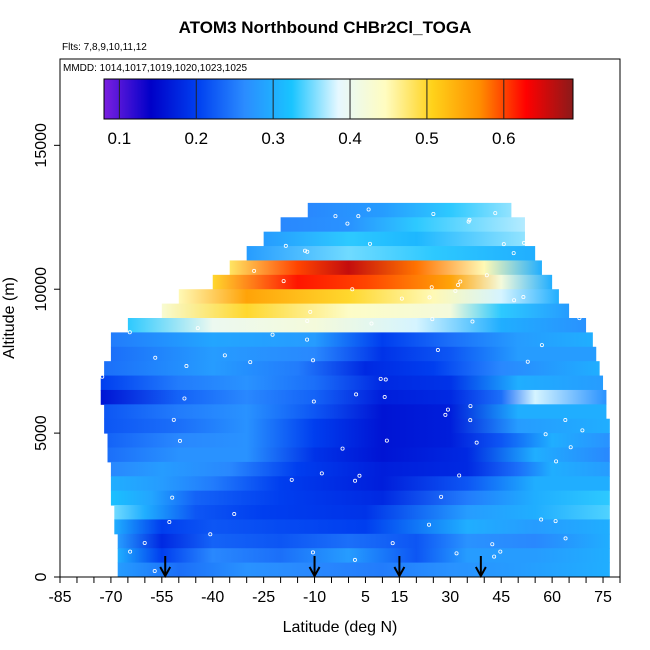 This screenshot has width=650, height=650. Describe the element at coordinates (273, 138) in the screenshot. I see `colorbar-tick-label: 0.3` at that location.